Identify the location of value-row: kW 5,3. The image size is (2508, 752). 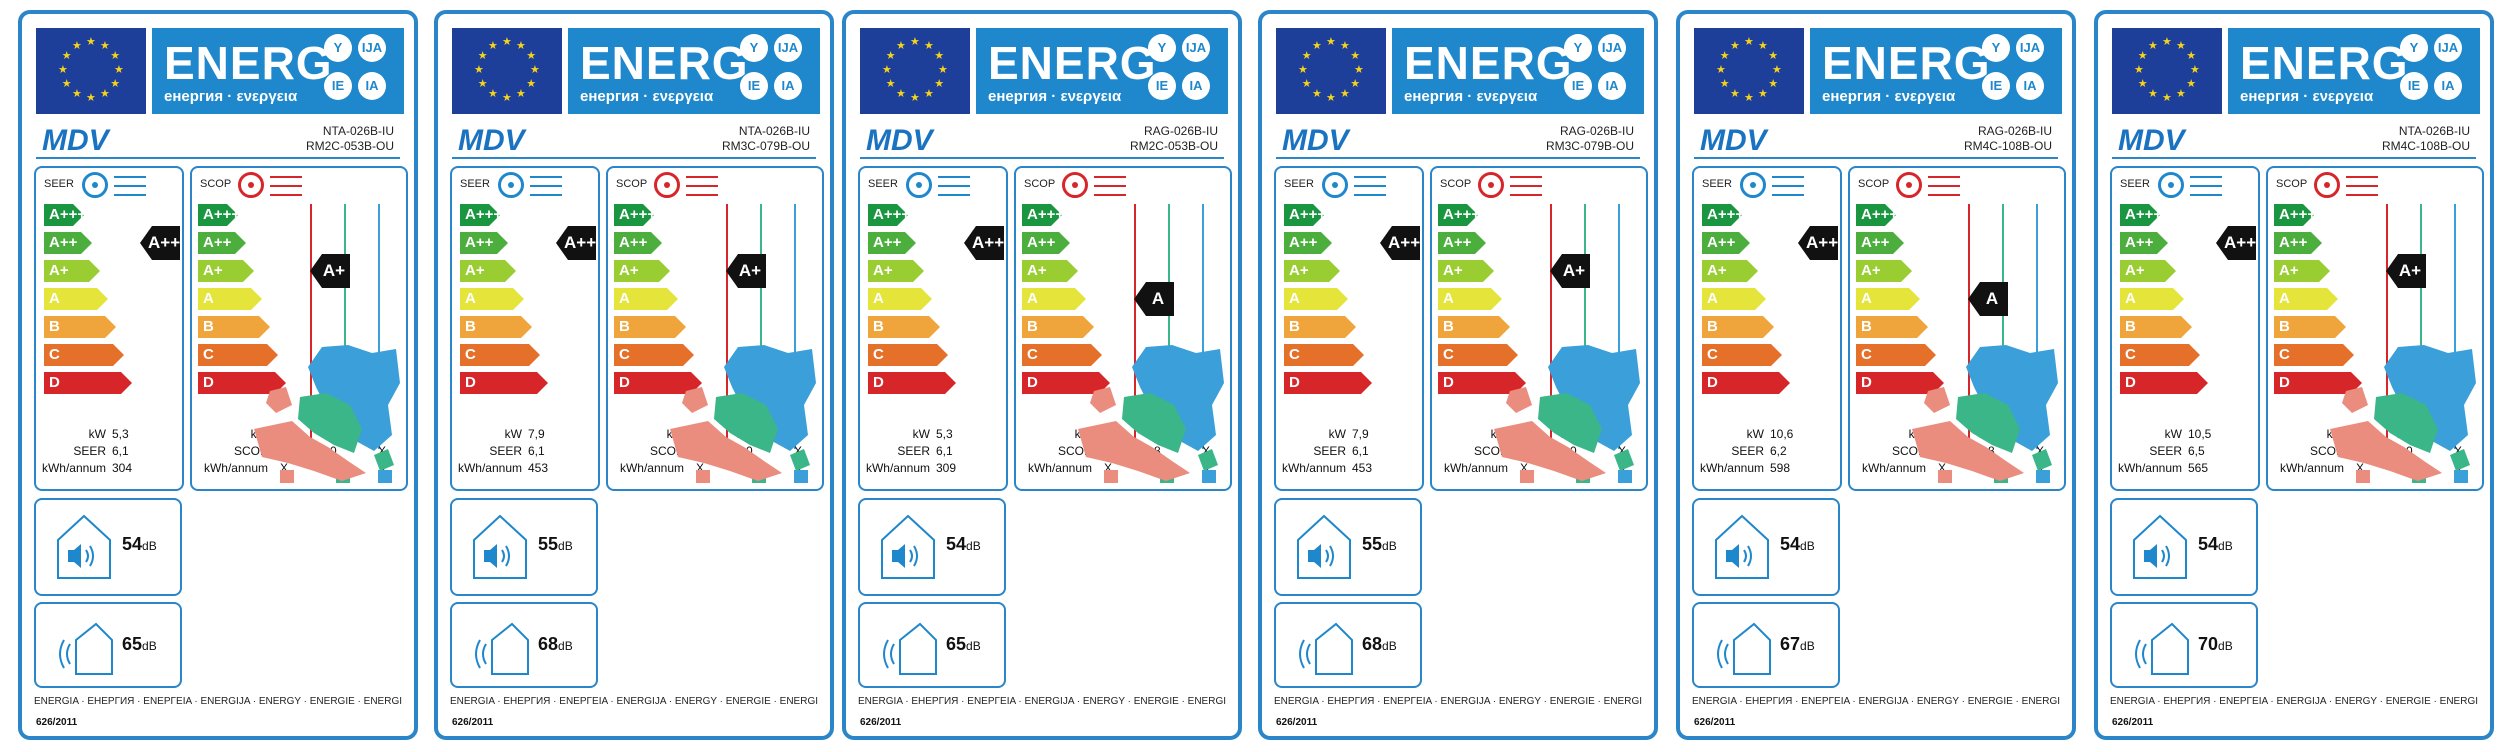
(93, 434).